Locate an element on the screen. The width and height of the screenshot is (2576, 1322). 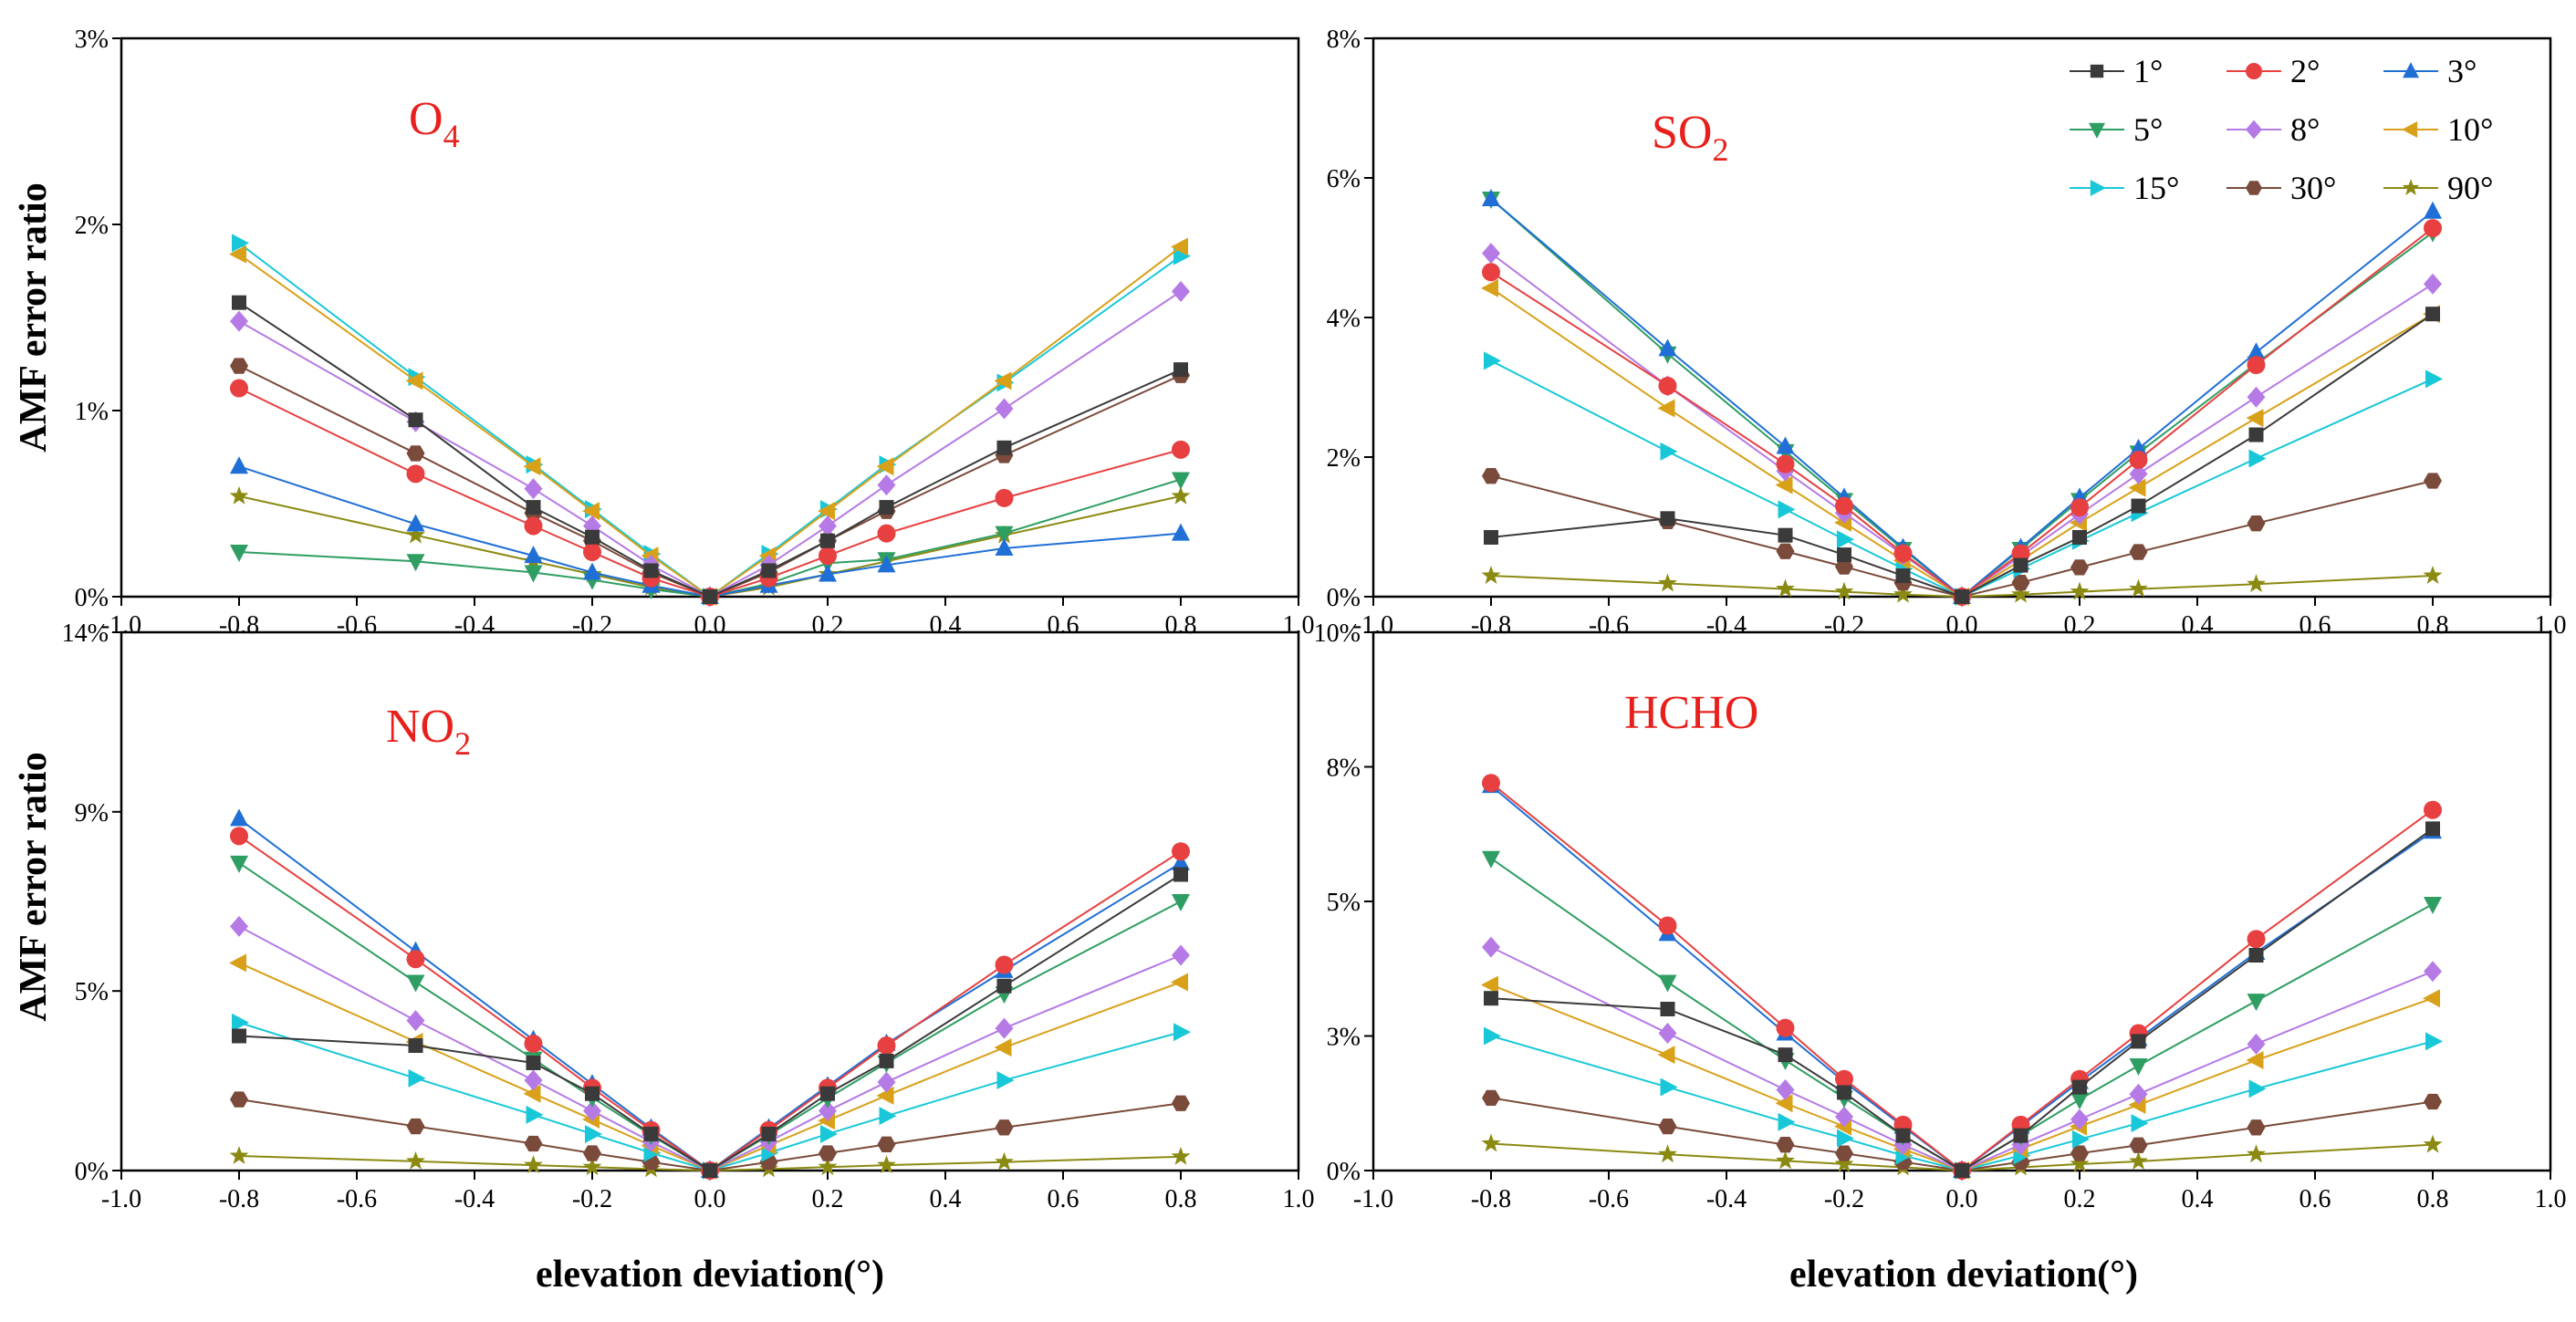
x-tick-label-hcho: -0.4 is located at coordinates (1726, 1199).